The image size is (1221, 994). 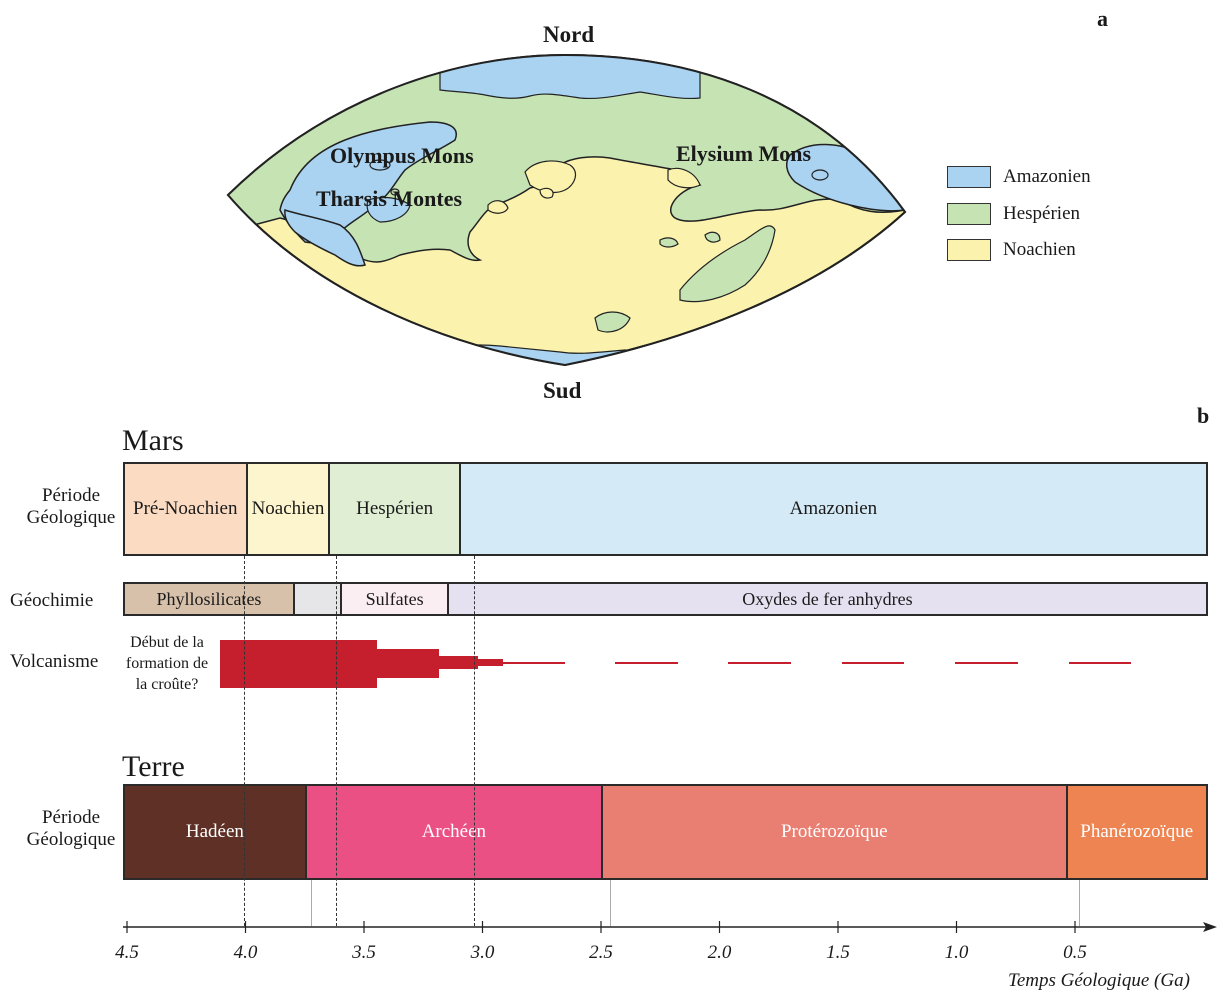 I want to click on legend-hesperian: Hespérien, so click(x=1013, y=214).